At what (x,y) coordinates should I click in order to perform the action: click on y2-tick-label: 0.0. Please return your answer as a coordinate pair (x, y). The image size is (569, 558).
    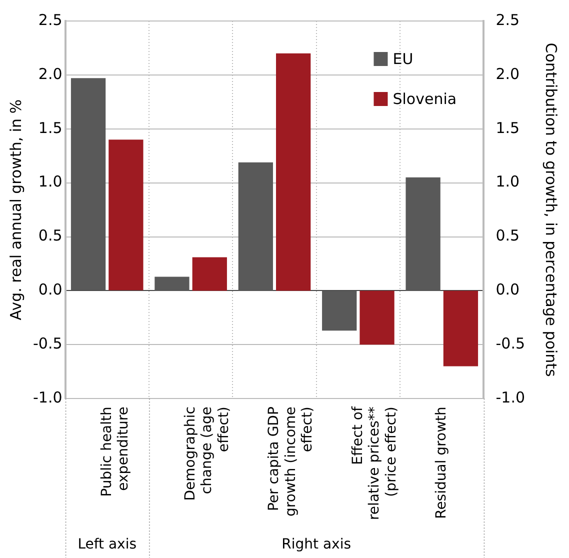
    Looking at the image, I should click on (508, 289).